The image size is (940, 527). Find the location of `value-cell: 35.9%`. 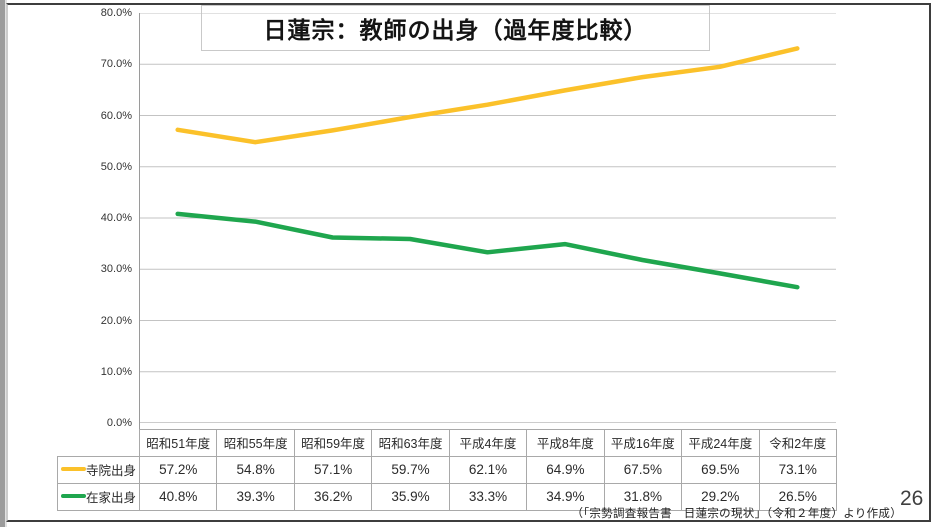

value-cell: 35.9% is located at coordinates (410, 496).